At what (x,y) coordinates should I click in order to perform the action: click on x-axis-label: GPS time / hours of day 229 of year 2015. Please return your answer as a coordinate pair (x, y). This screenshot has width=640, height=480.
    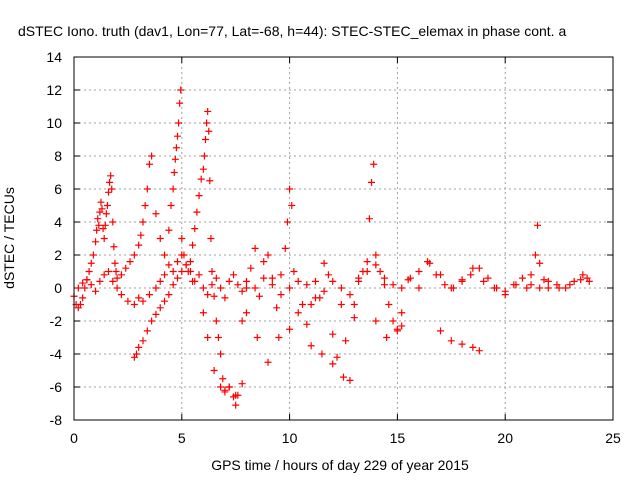
    Looking at the image, I should click on (340, 465).